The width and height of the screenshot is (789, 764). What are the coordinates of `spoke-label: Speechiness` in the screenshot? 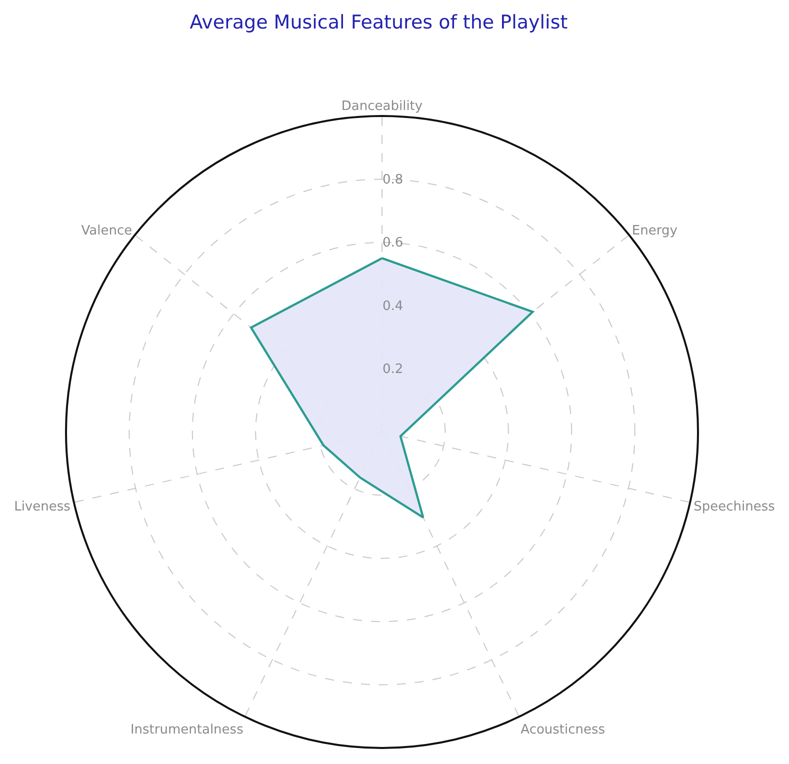 It's located at (735, 506).